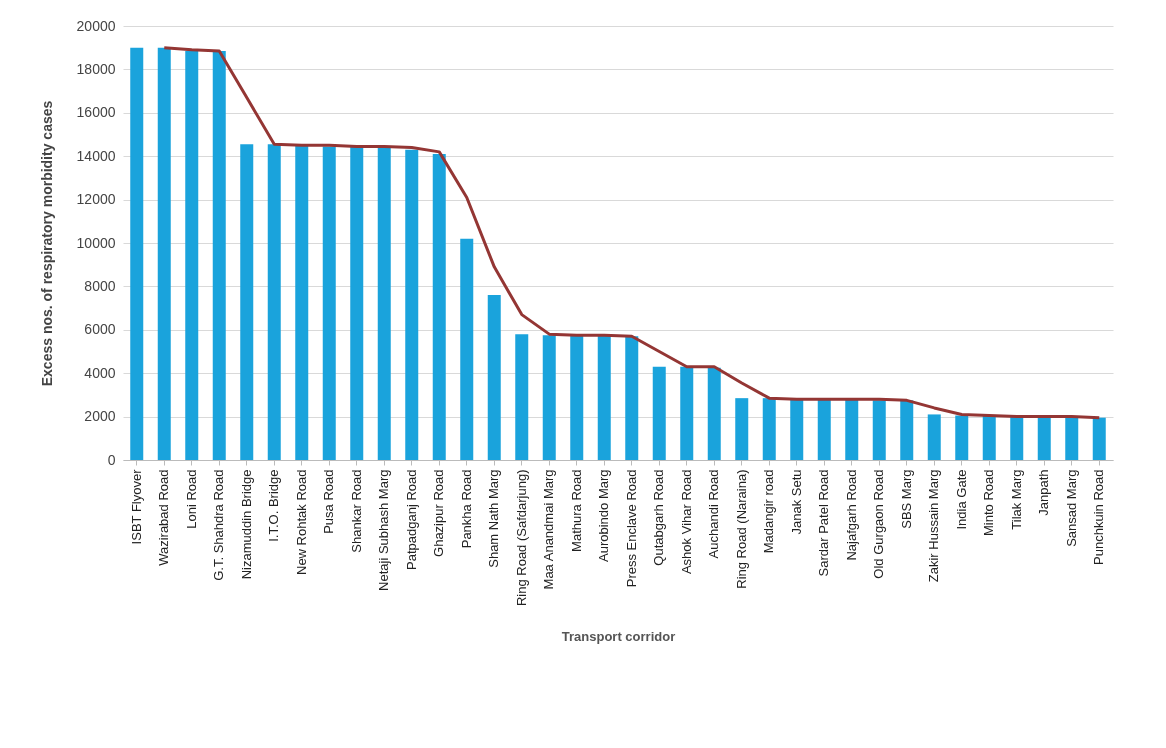  Describe the element at coordinates (631, 528) in the screenshot. I see `x-tick-label: Press Enclave Road` at that location.